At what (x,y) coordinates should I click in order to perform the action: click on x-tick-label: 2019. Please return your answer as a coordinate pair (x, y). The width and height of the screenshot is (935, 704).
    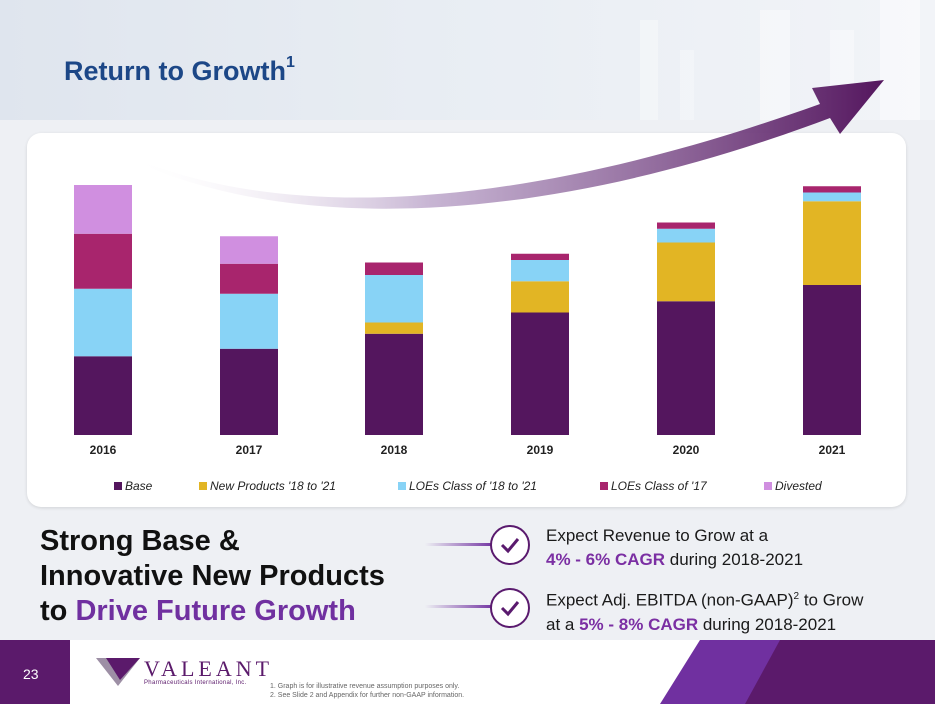
    Looking at the image, I should click on (540, 450).